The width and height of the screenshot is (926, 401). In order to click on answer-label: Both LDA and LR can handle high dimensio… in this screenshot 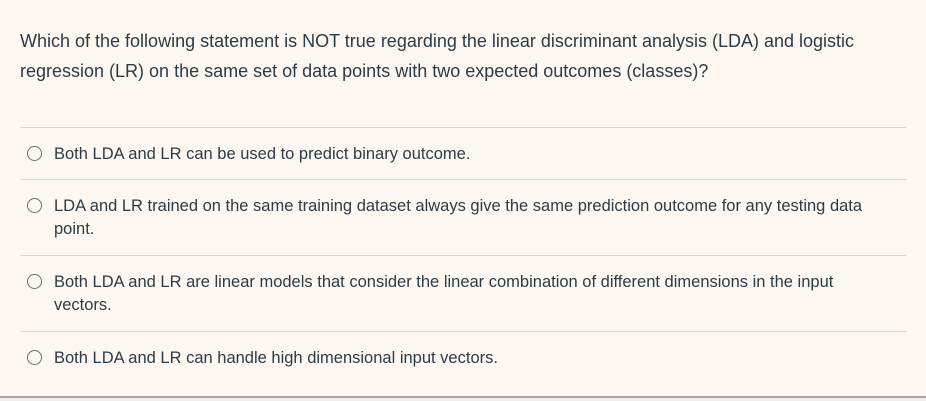, I will do `click(276, 358)`.